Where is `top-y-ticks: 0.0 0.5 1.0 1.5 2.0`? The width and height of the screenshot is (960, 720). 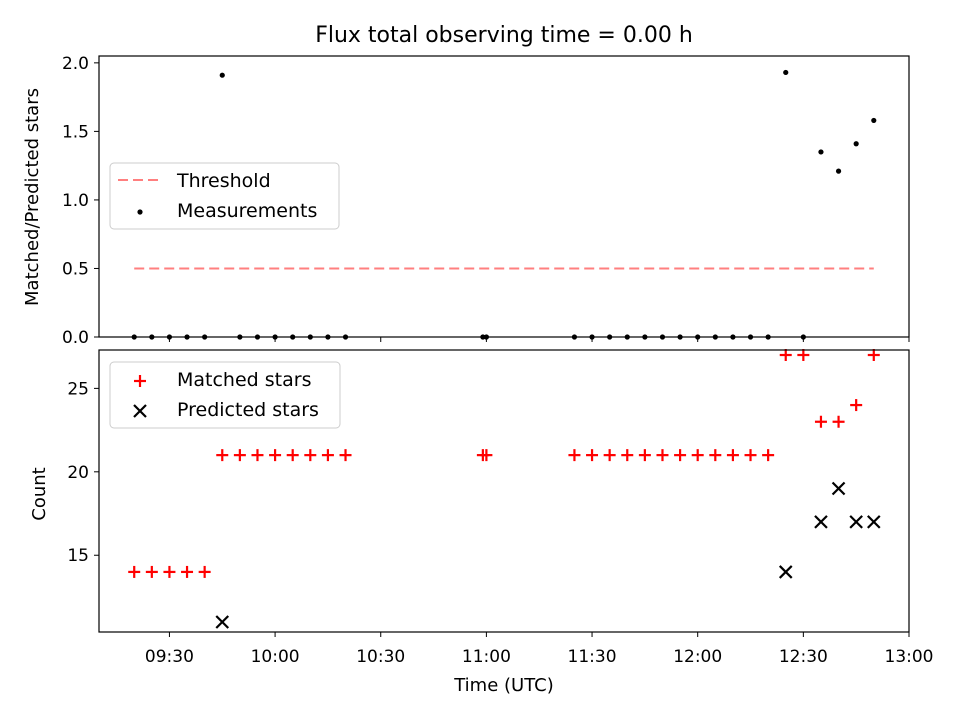
top-y-ticks: 0.0 0.5 1.0 1.5 2.0 is located at coordinates (80, 201).